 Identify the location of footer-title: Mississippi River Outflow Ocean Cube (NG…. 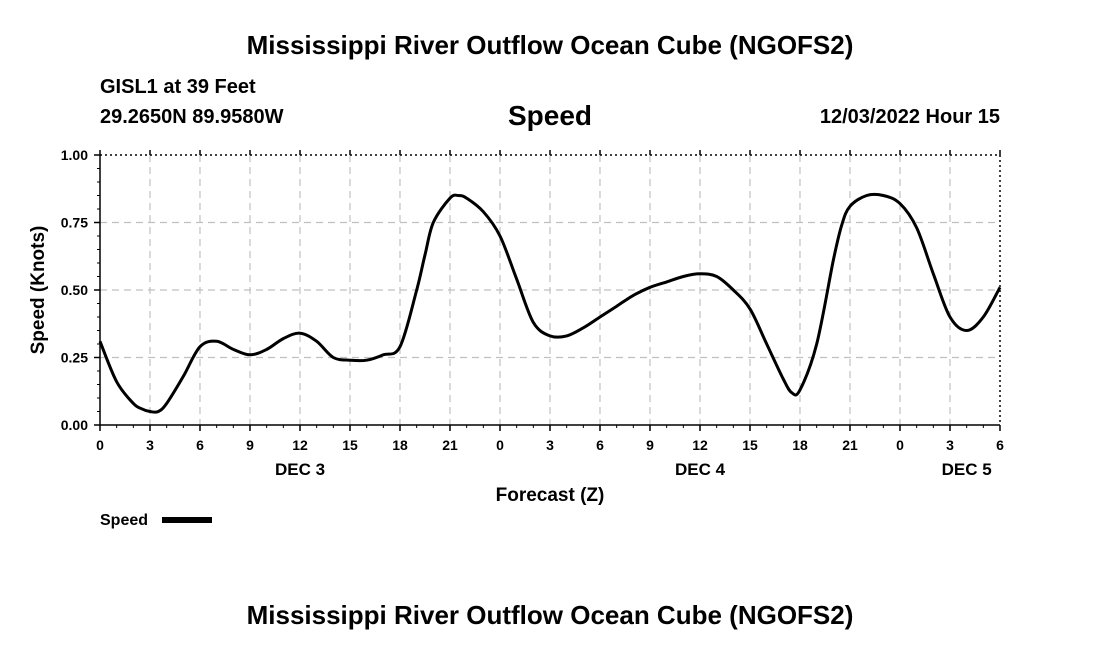
(550, 615).